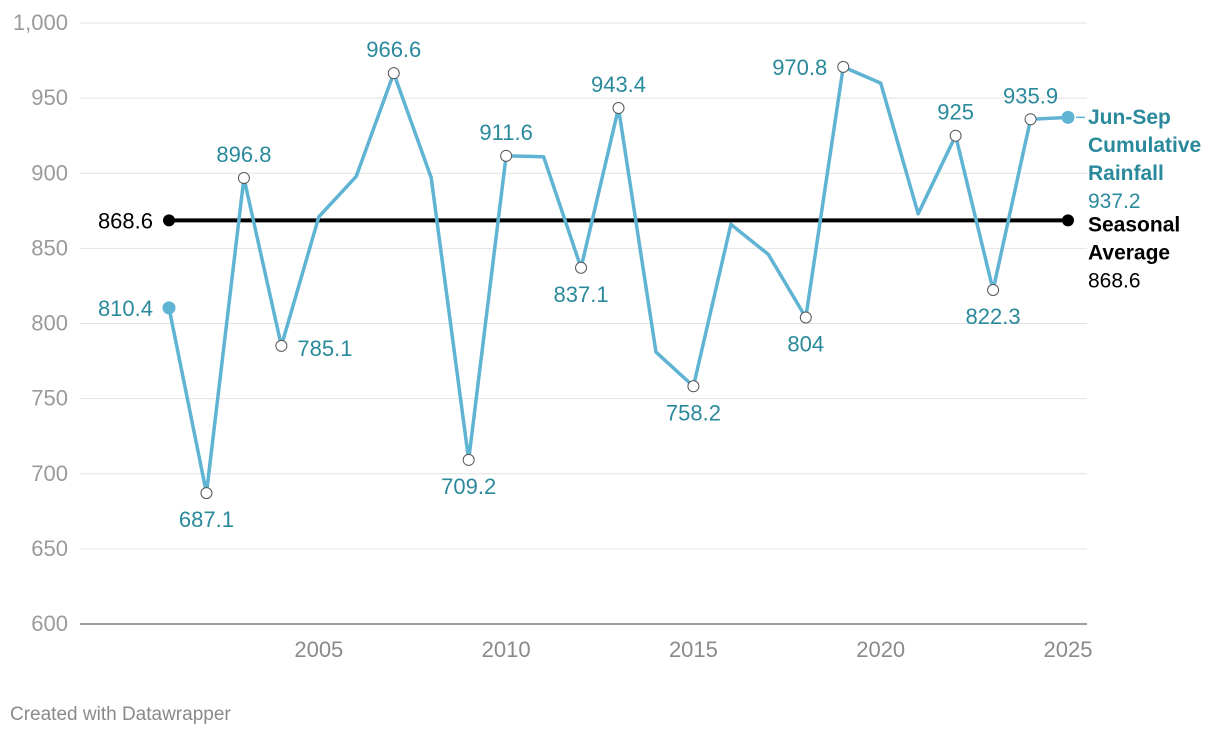 This screenshot has height=745, width=1220. What do you see at coordinates (49, 548) in the screenshot?
I see `y-tick-label: 650` at bounding box center [49, 548].